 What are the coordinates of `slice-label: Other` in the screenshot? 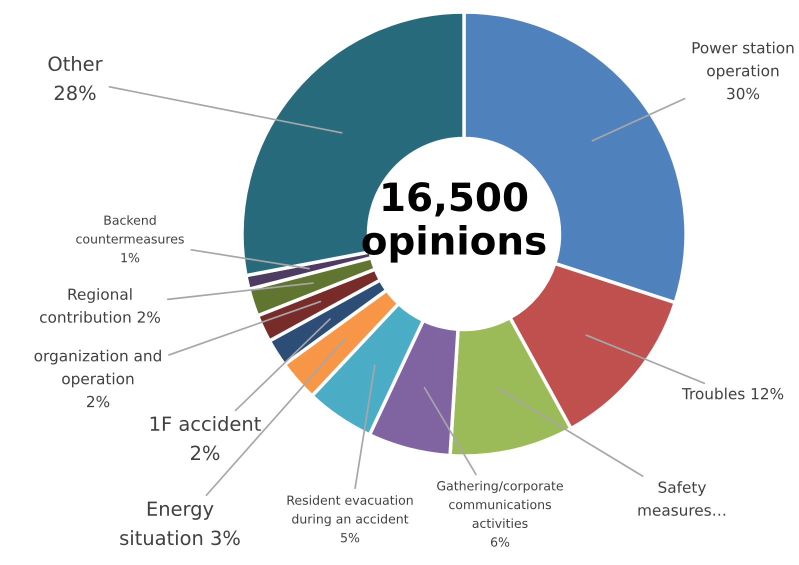 It's located at (75, 64).